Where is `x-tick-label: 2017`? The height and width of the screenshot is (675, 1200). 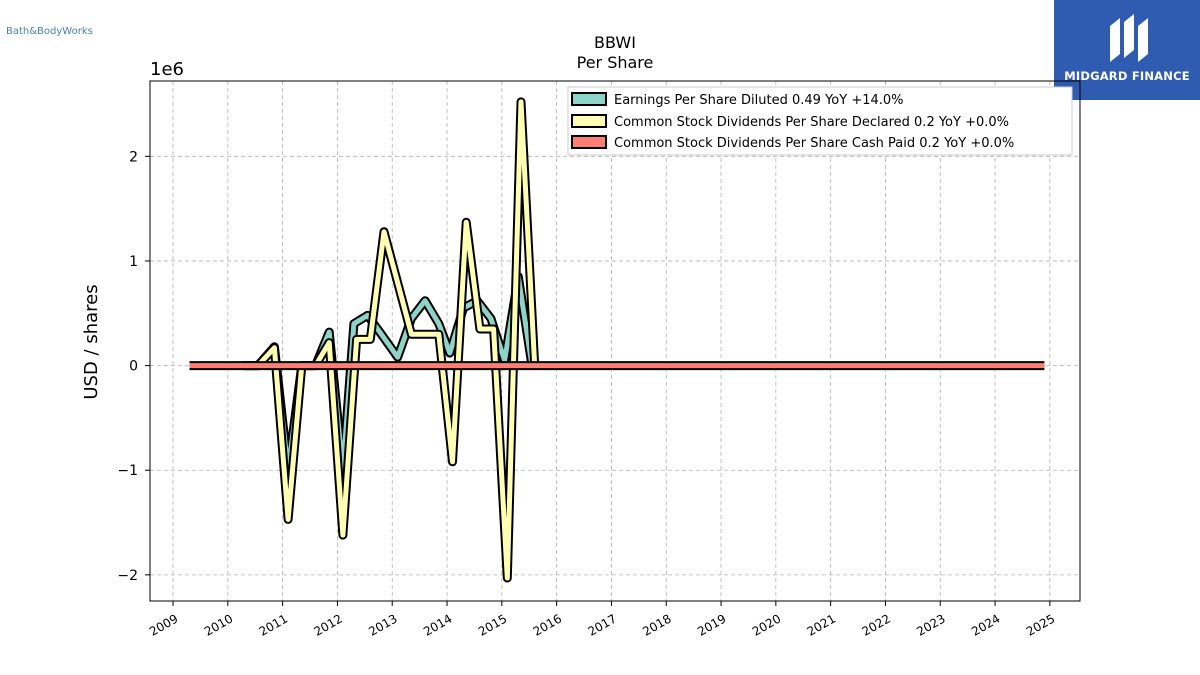 x-tick-label: 2017 is located at coordinates (601, 624).